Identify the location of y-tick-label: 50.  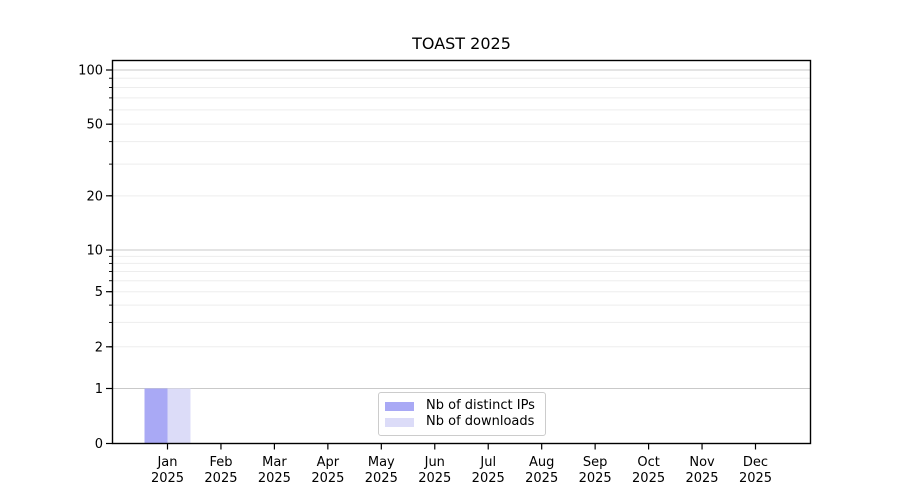
(94, 125).